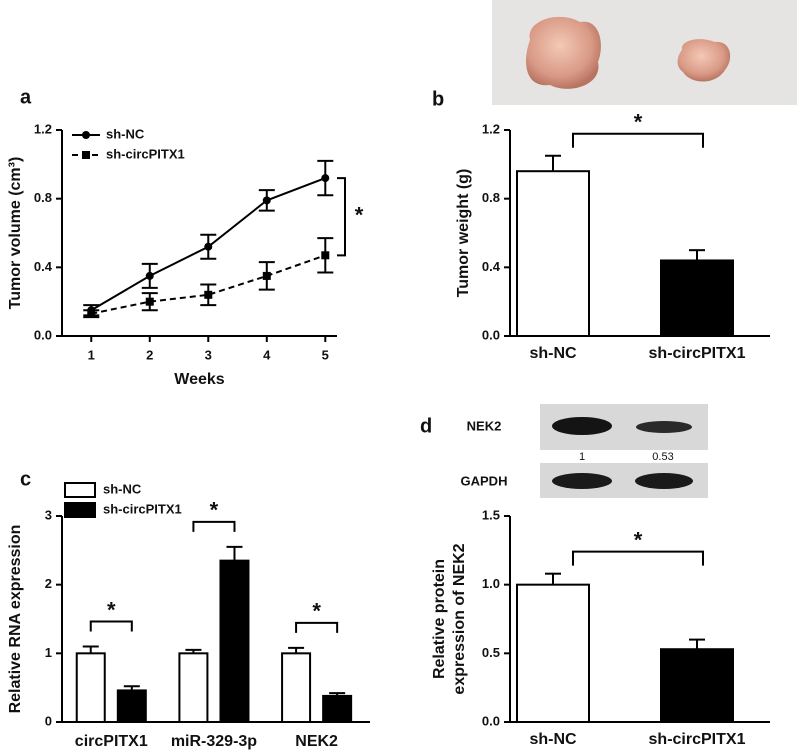 The image size is (797, 753). Describe the element at coordinates (644, 52) in the screenshot. I see `tumor-photo` at that location.